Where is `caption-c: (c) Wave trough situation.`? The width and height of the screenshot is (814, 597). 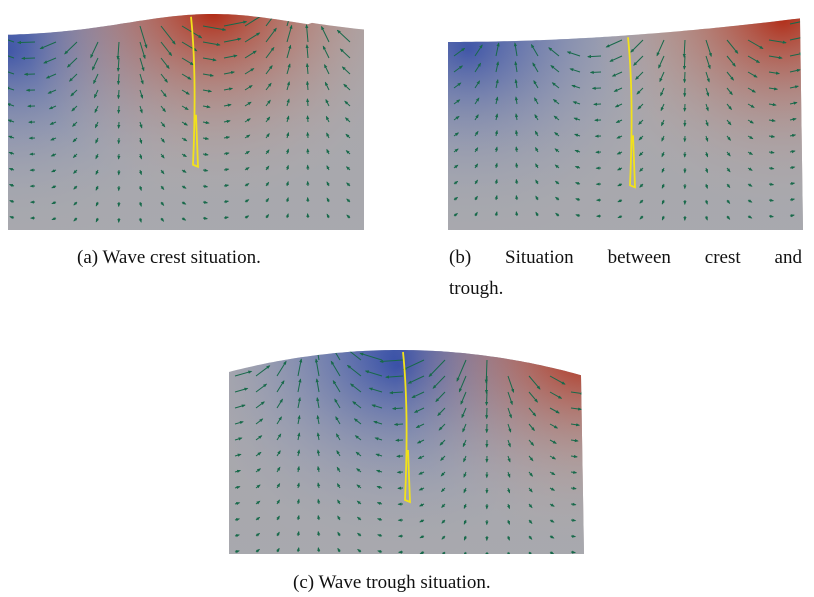
caption-c: (c) Wave trough situation. is located at coordinates (392, 582).